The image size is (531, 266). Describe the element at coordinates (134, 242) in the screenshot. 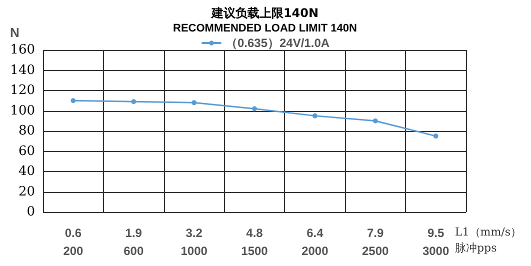

I see `x-tick-label: 1.9 600` at that location.